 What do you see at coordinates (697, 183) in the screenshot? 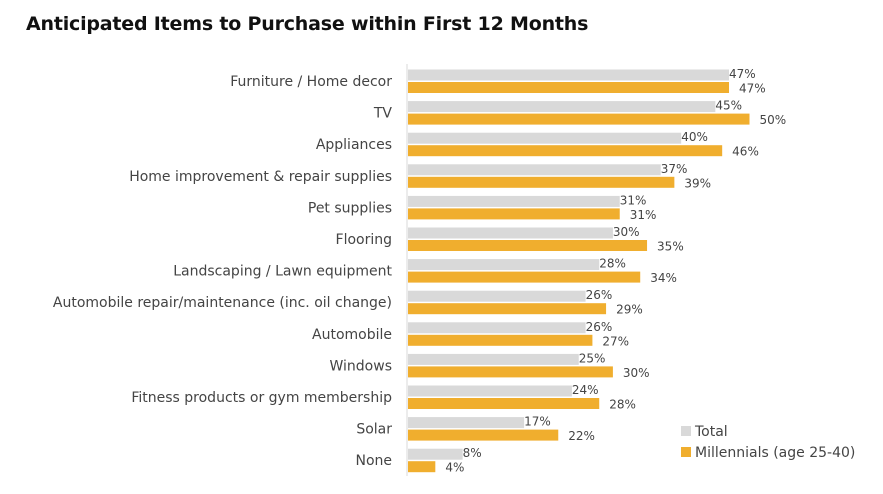
I see `data-label: 39%` at bounding box center [697, 183].